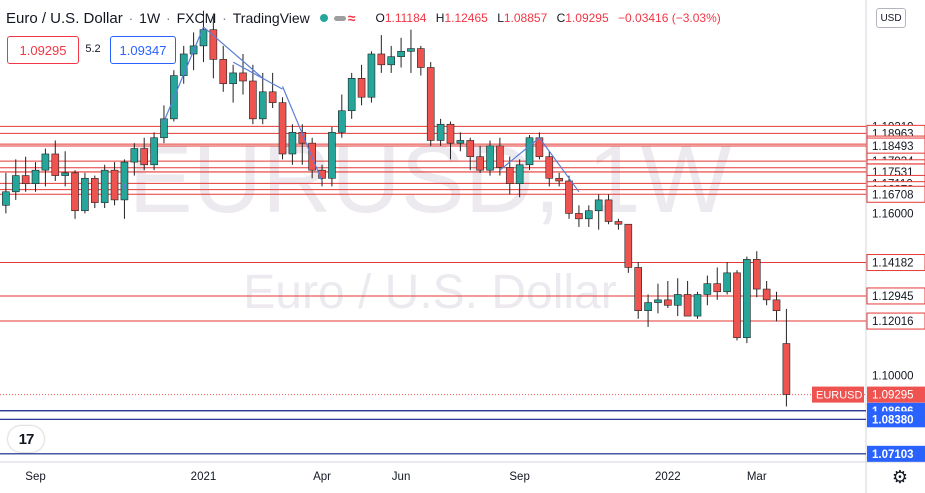 Image resolution: width=925 pixels, height=493 pixels. I want to click on price-tick-label: 1.16708, so click(893, 195).